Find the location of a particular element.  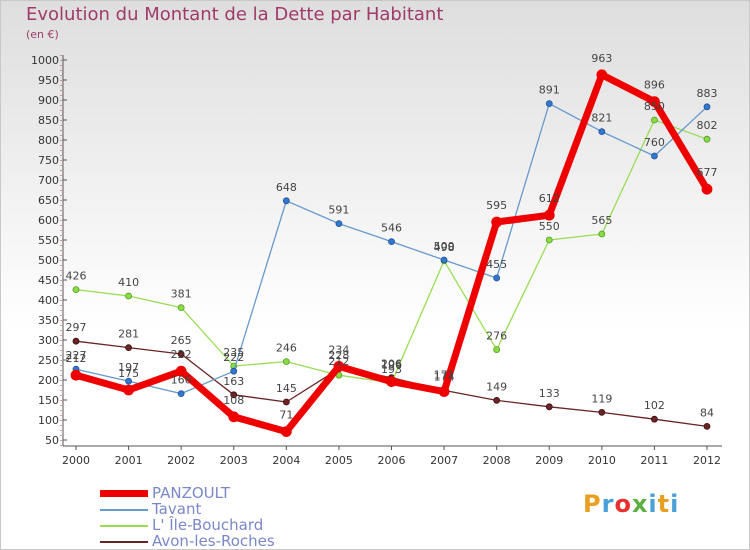

x-tick-label: 2008 is located at coordinates (497, 460).